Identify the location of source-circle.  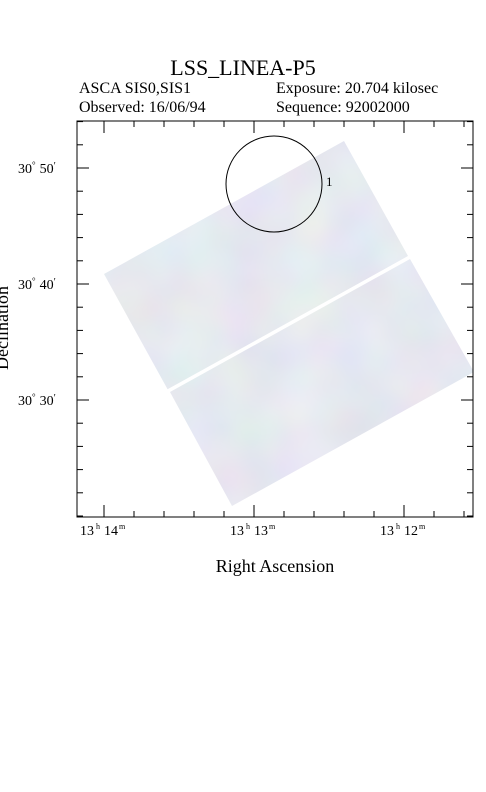
(274, 184).